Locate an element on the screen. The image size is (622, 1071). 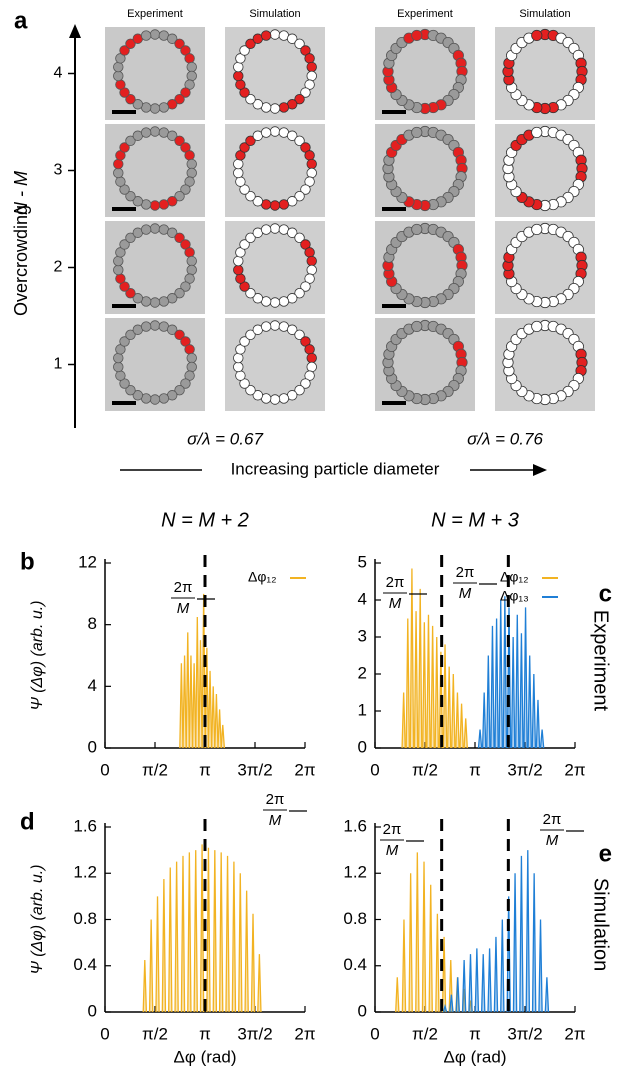
arrow-head is located at coordinates (540, 470).